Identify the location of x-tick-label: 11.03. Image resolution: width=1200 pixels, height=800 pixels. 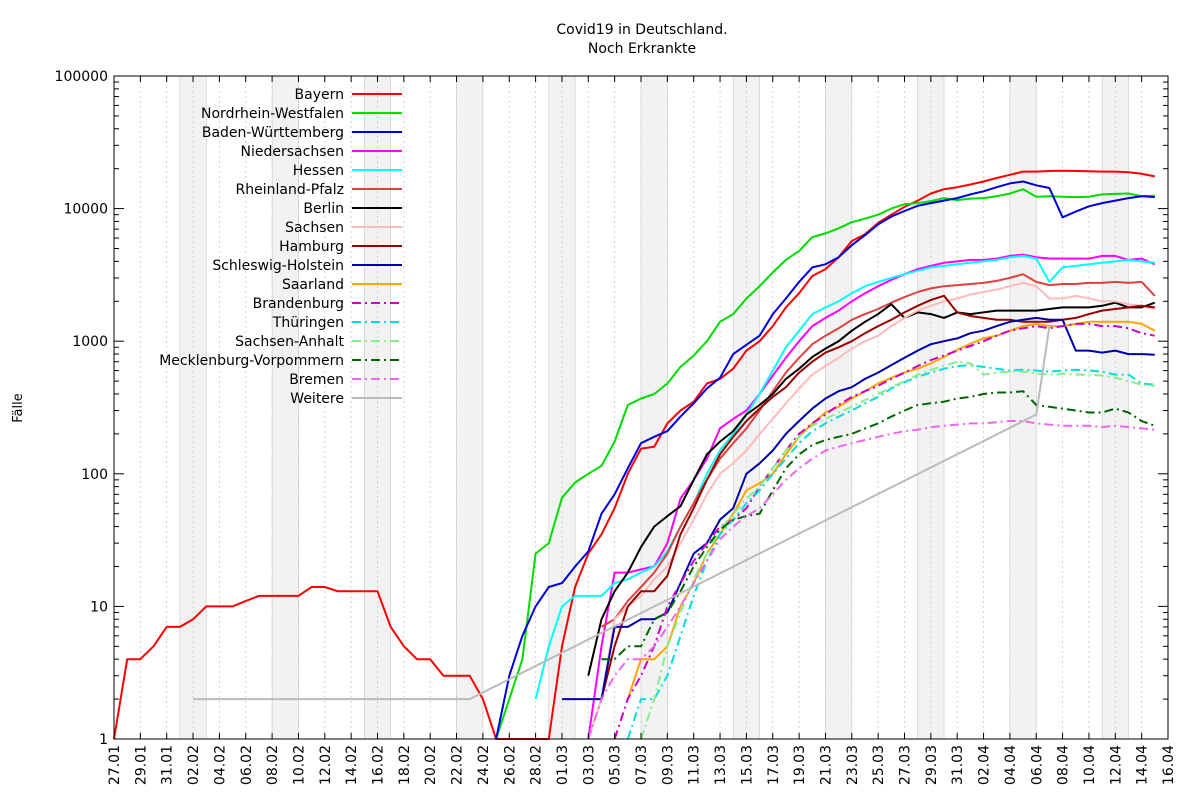
(695, 765).